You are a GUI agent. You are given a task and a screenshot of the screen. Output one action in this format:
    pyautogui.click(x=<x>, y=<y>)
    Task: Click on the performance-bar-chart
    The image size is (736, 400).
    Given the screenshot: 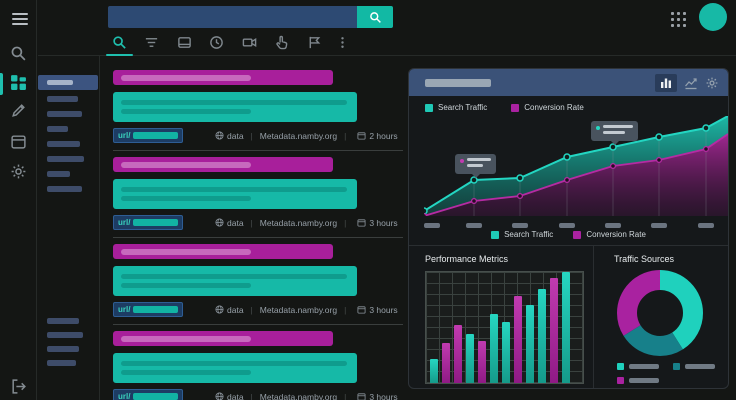 What is the action you would take?
    pyautogui.click(x=504, y=327)
    